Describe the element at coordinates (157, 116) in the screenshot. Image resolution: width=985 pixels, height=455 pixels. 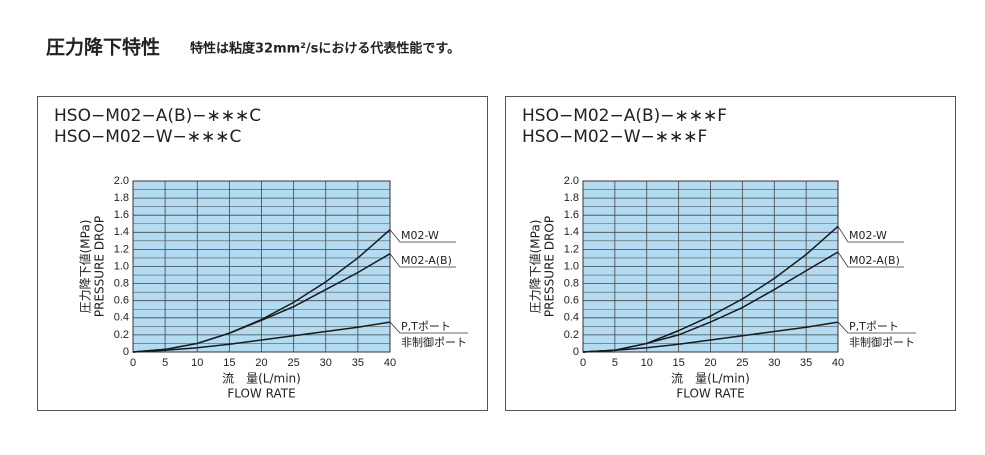
I see `chart-title: HSO−M02−A(B)−∗∗∗C` at that location.